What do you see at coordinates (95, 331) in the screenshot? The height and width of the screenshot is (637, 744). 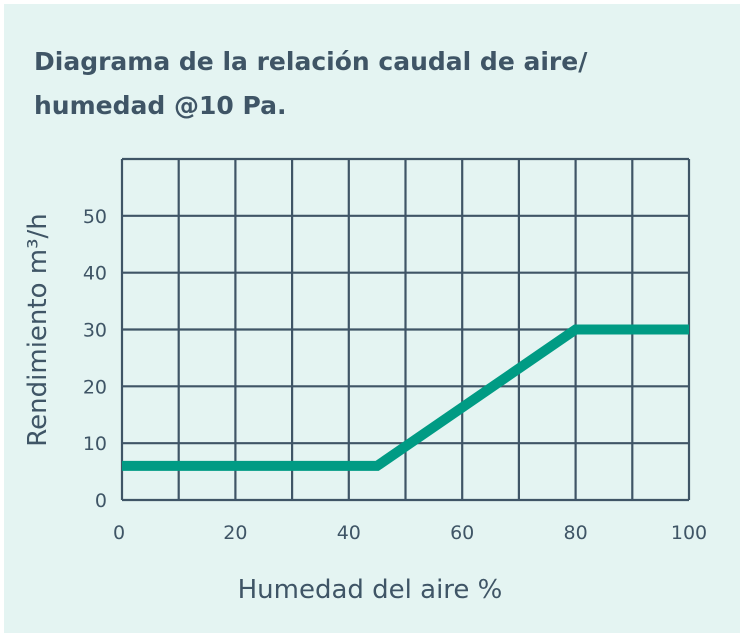 I see `y-tick-label: 30` at bounding box center [95, 331].